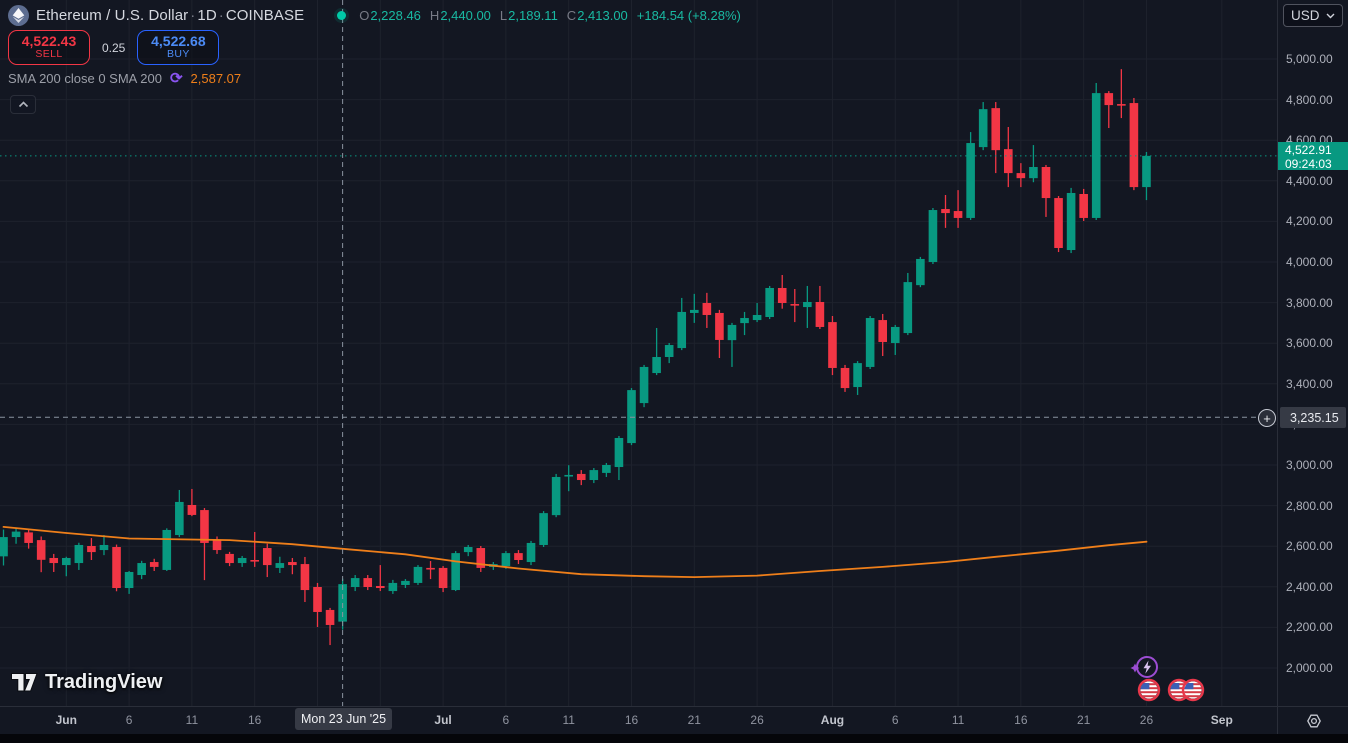  I want to click on price-axis-label: 5,000.00, so click(1309, 59).